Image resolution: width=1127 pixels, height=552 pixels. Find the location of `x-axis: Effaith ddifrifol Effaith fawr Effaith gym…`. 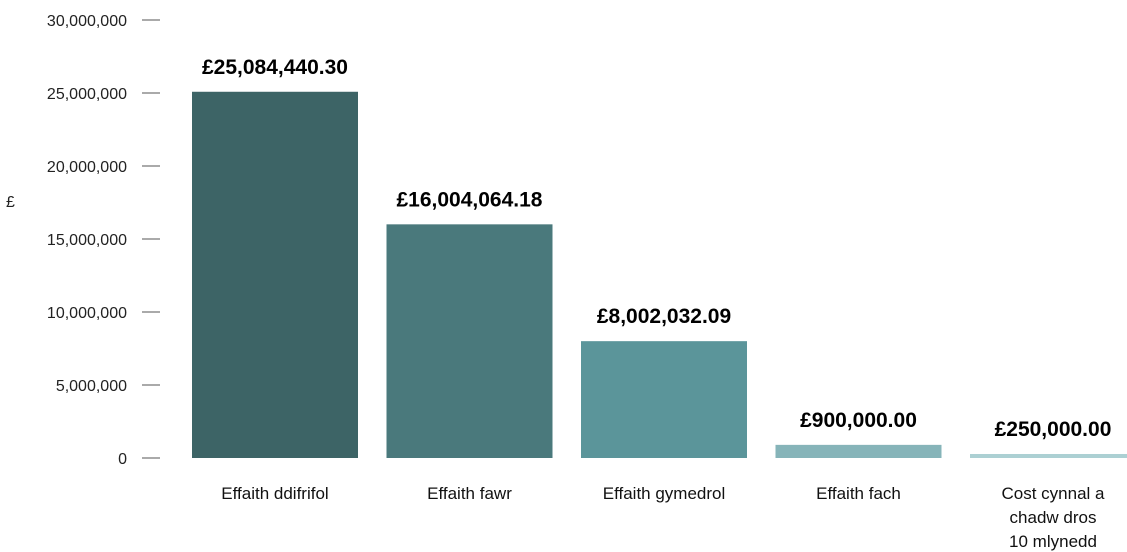

x-axis: Effaith ddifrifol Effaith fawr Effaith gym… is located at coordinates (663, 517).